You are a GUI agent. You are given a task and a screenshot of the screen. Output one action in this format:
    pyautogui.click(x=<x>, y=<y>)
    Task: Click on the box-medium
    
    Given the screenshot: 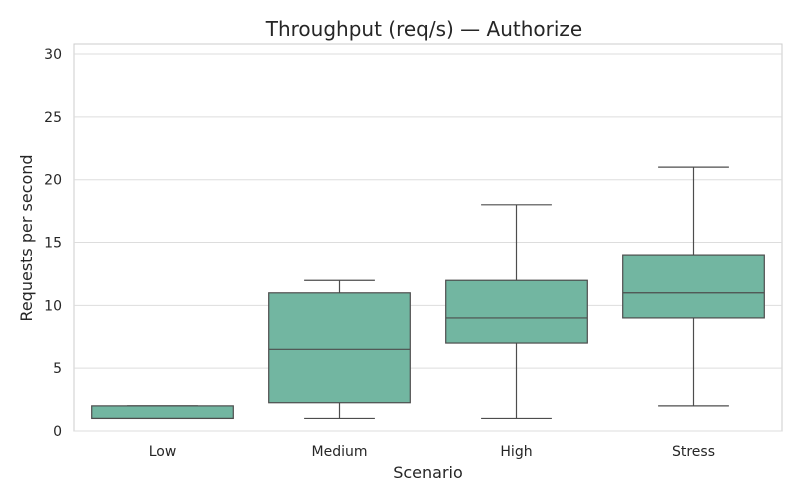 What is the action you would take?
    pyautogui.click(x=339, y=349)
    